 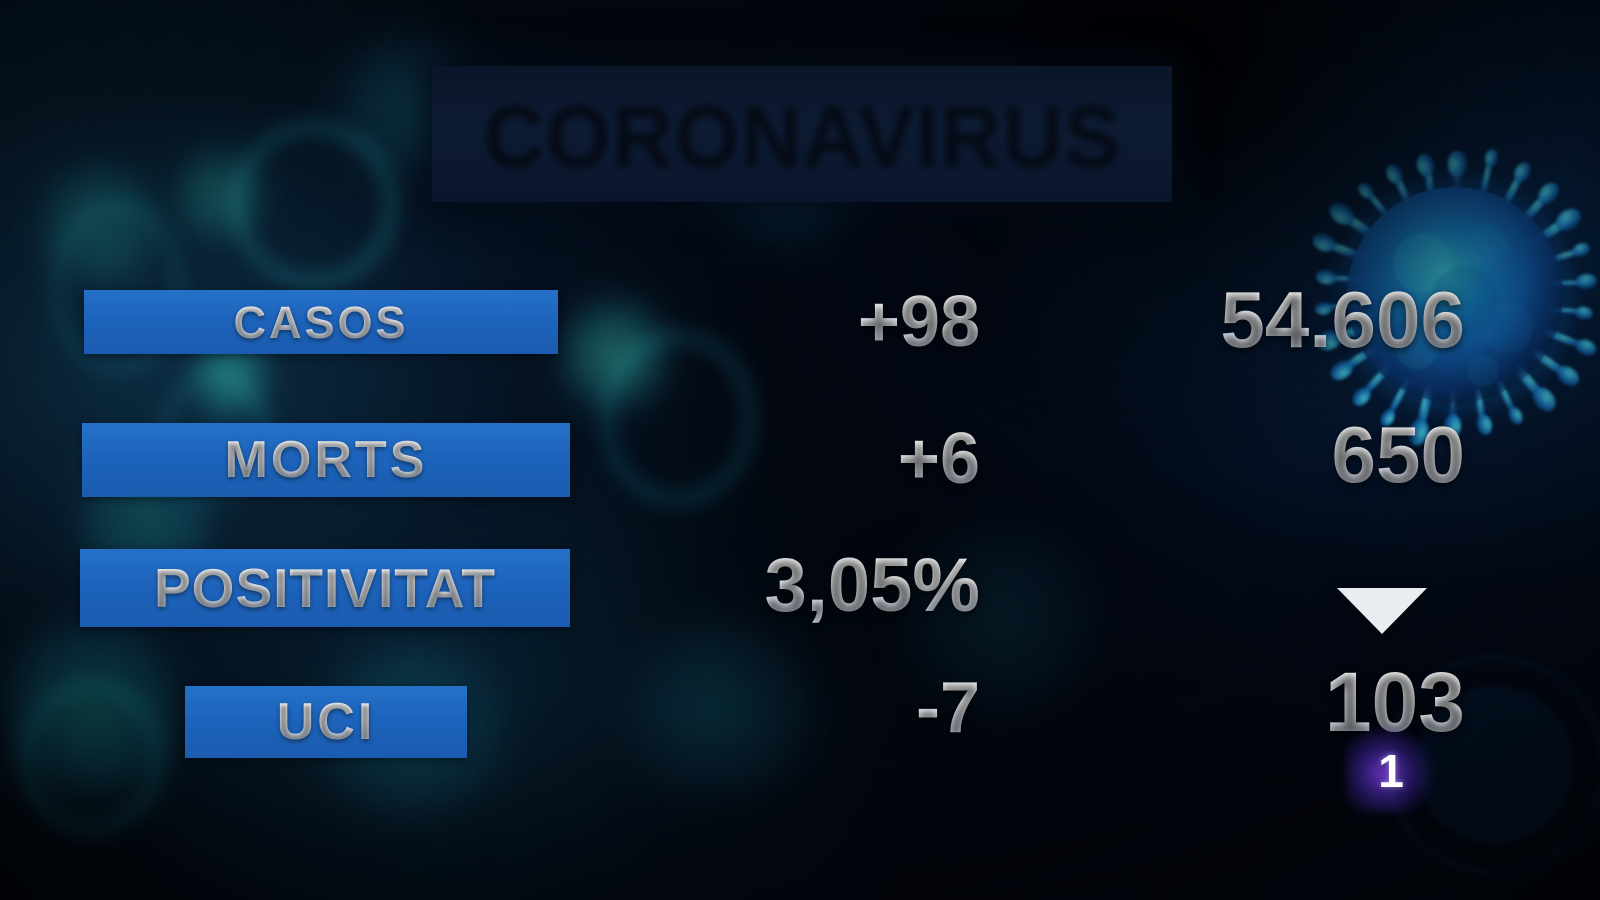 I want to click on stat-label-positivitat: POSITIVITAT, so click(x=325, y=587).